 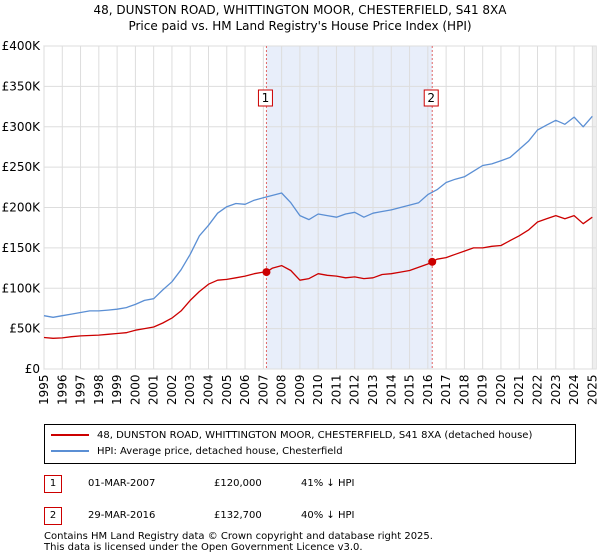 What do you see at coordinates (190, 389) in the screenshot?
I see `x-tick-label: 2003` at bounding box center [190, 389].